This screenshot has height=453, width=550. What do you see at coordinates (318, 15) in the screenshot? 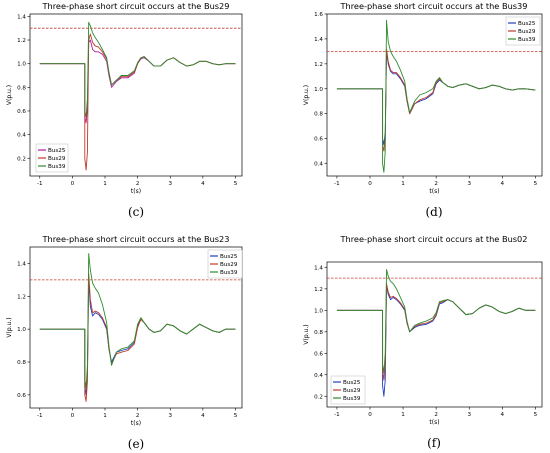
I see `y-tick-label: 1.6` at bounding box center [318, 15].